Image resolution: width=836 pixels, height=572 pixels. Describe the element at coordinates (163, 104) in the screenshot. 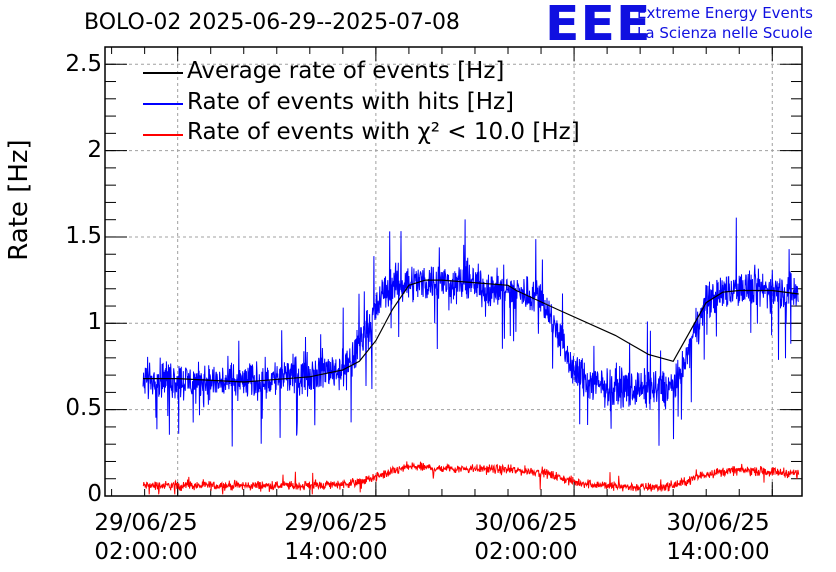

I see `legend-swatch-hits` at that location.